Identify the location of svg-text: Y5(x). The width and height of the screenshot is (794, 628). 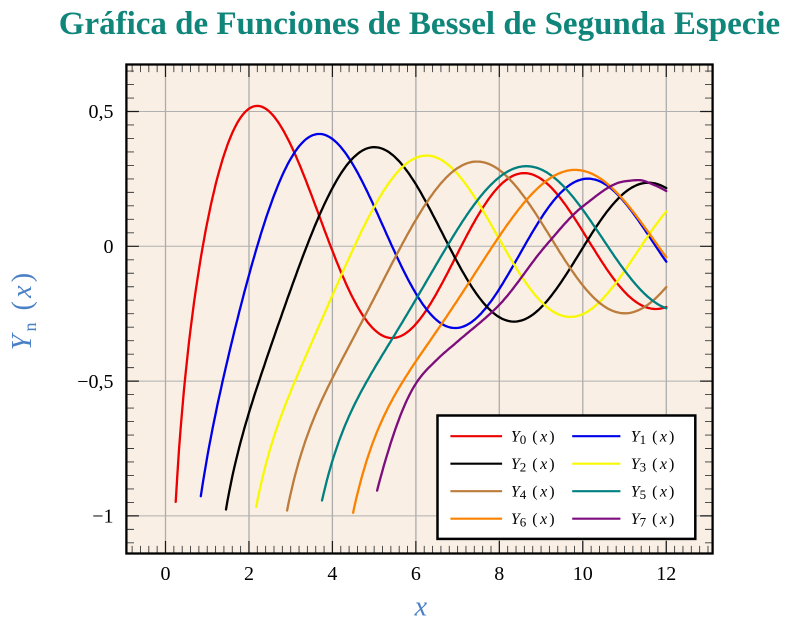
(653, 492).